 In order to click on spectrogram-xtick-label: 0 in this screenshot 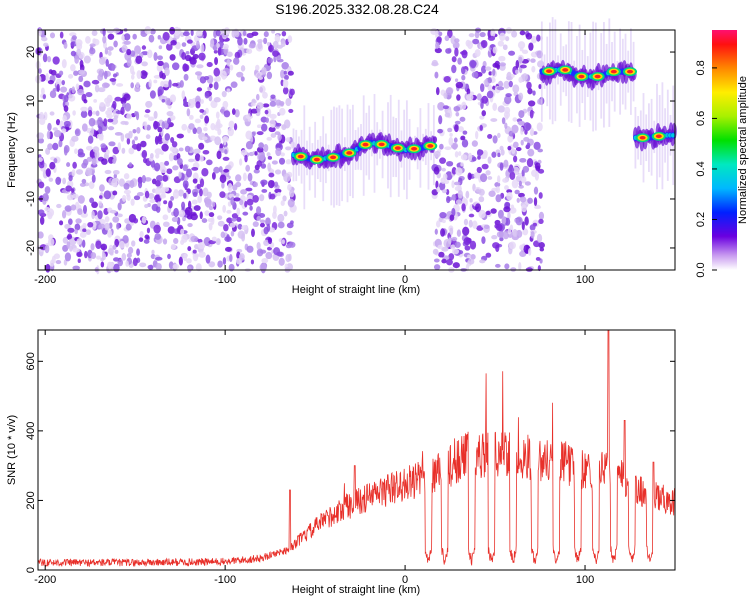, I will do `click(405, 280)`.